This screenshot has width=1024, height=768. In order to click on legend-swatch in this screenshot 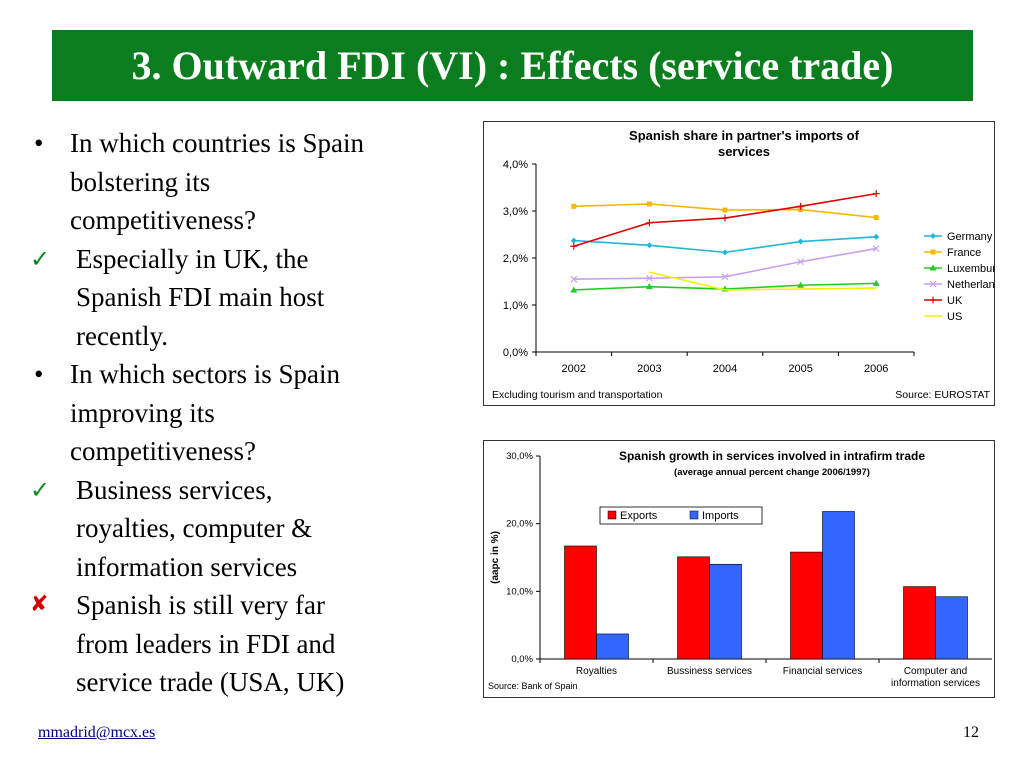, I will do `click(612, 515)`.